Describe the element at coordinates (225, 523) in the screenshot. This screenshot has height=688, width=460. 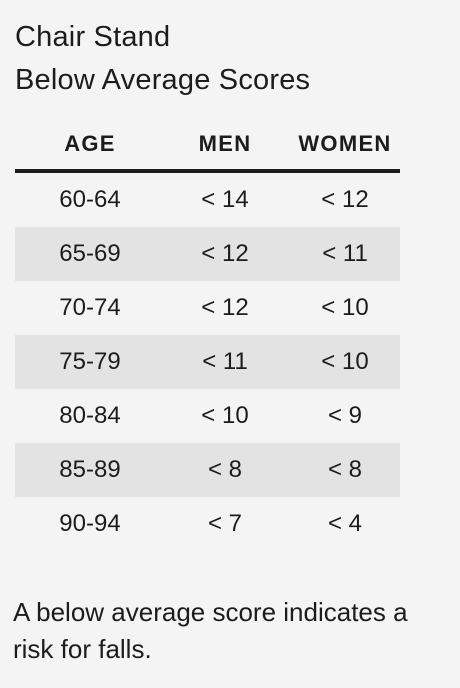
I see `cell-men: < 7` at that location.